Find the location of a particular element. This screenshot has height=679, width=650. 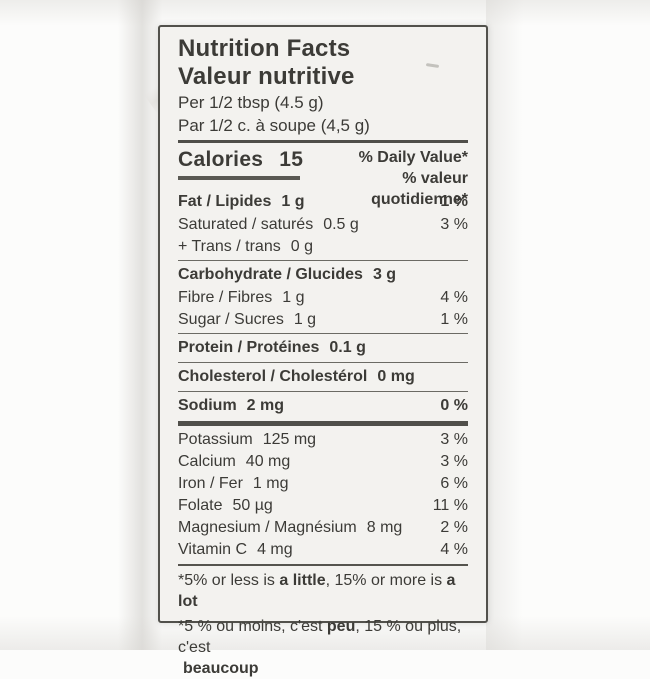

nutrient-row: Saturated / saturés 0.5 g 3 % is located at coordinates (323, 225).